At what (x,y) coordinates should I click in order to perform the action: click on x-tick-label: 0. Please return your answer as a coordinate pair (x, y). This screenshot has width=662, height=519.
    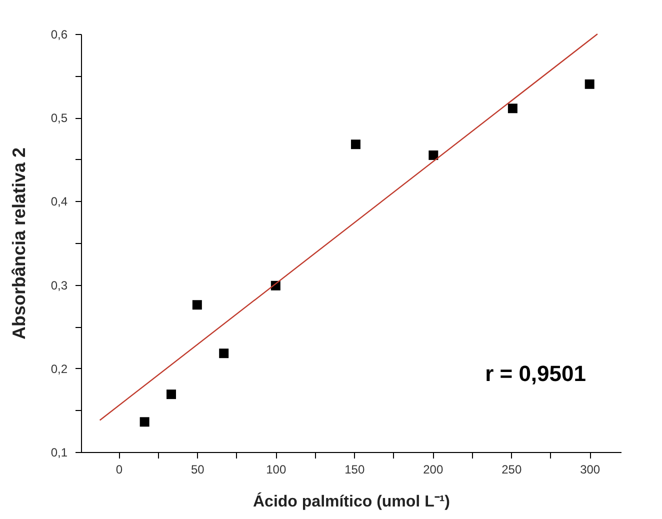
    Looking at the image, I should click on (119, 469).